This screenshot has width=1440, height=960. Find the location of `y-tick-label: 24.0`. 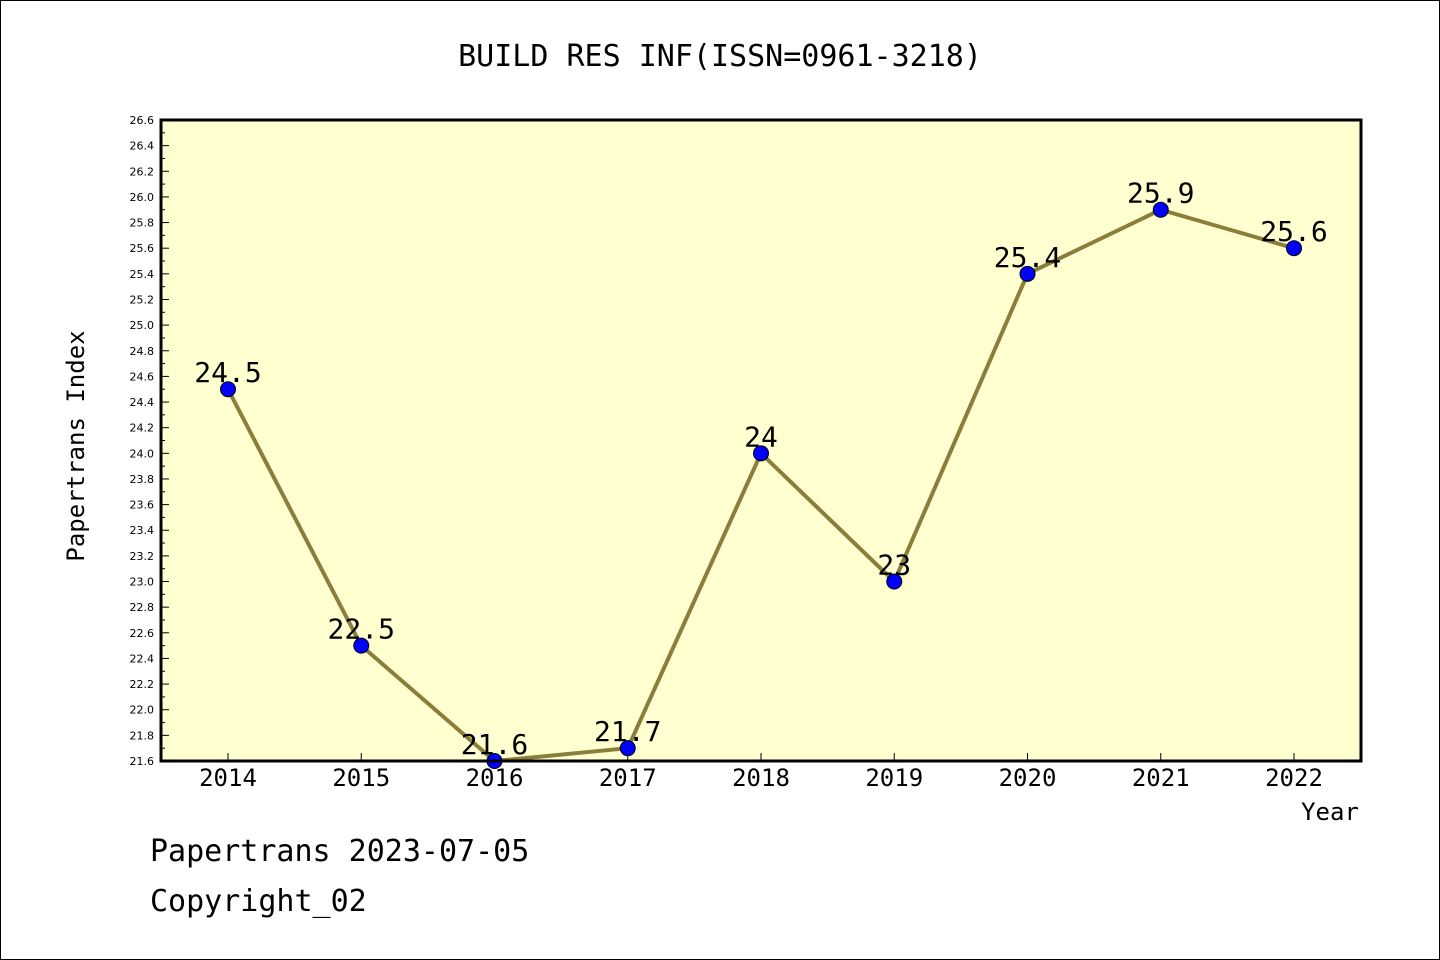

y-tick-label: 24.0 is located at coordinates (142, 453).